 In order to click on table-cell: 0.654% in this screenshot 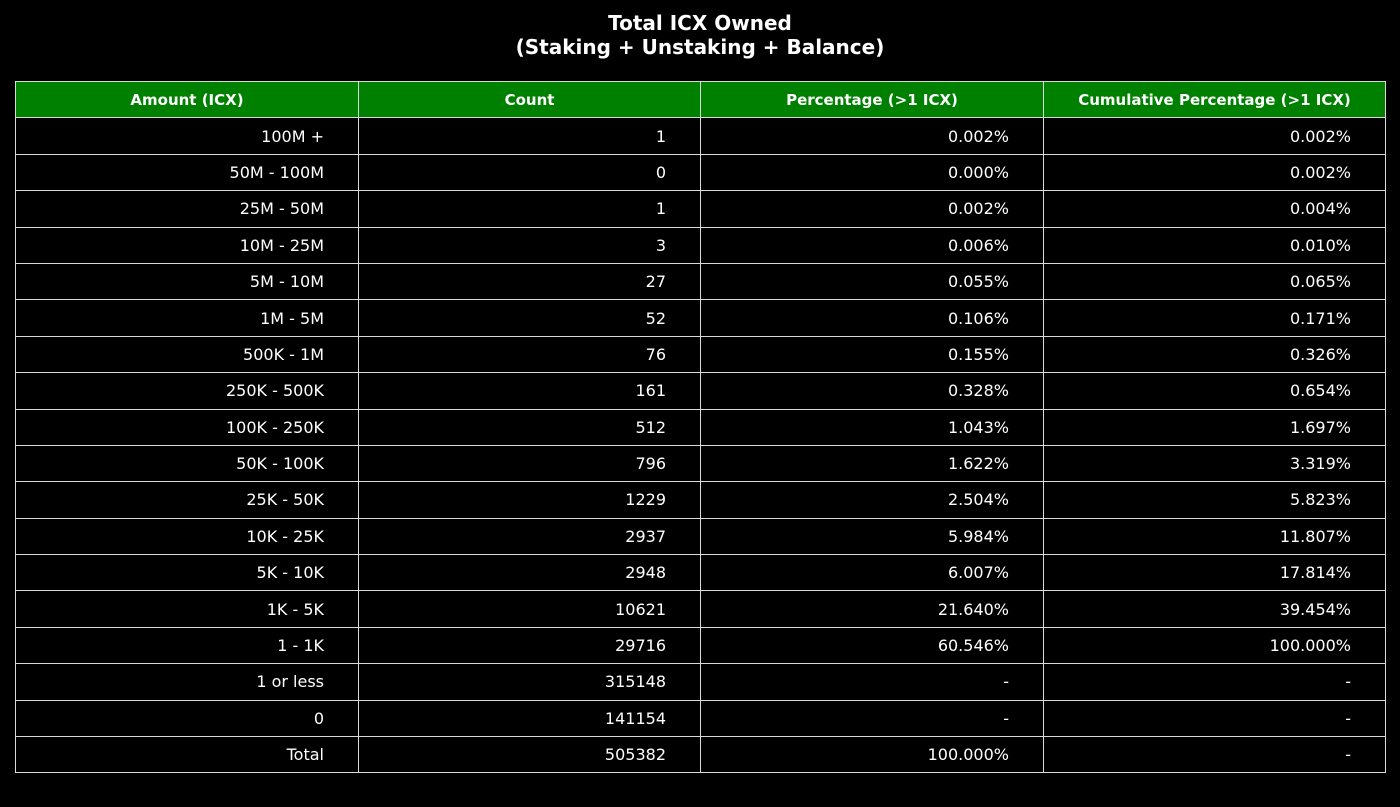, I will do `click(1214, 391)`.